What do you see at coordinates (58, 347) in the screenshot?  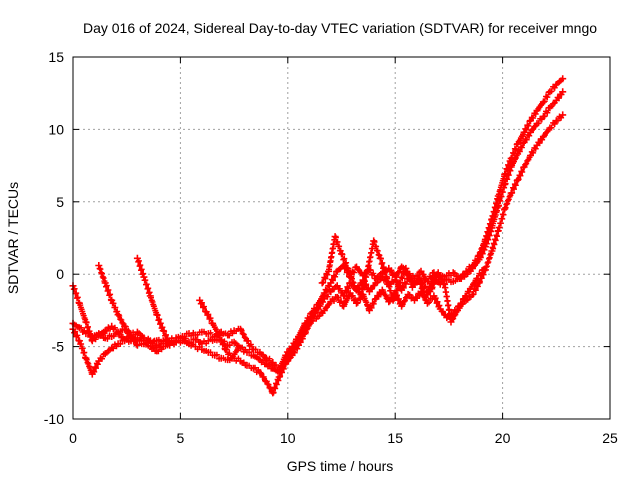 I see `y-tick-label: -5` at bounding box center [58, 347].